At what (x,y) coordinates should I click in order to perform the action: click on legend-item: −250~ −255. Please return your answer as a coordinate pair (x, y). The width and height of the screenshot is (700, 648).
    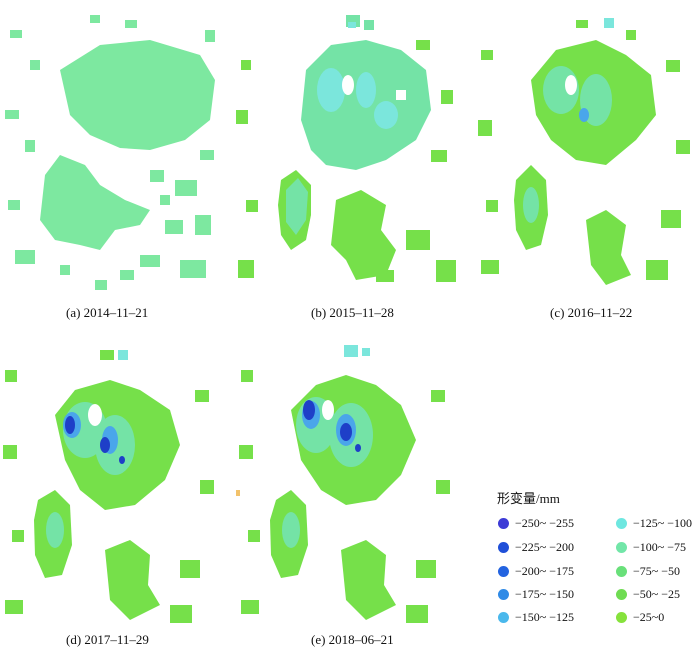
    Looking at the image, I should click on (536, 523).